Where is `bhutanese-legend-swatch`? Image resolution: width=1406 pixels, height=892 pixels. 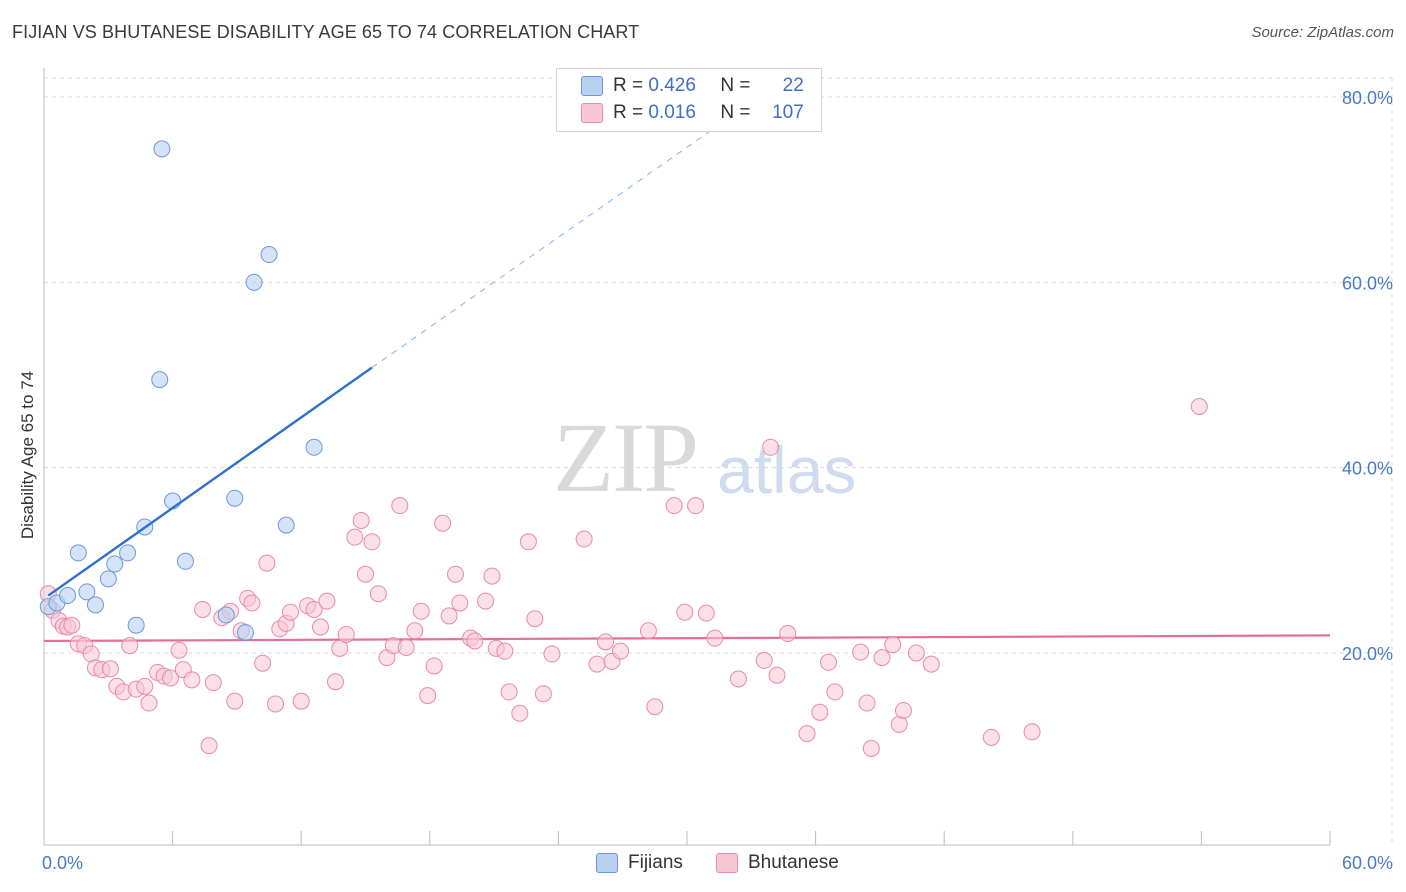
bhutanese-legend-swatch is located at coordinates (727, 863).